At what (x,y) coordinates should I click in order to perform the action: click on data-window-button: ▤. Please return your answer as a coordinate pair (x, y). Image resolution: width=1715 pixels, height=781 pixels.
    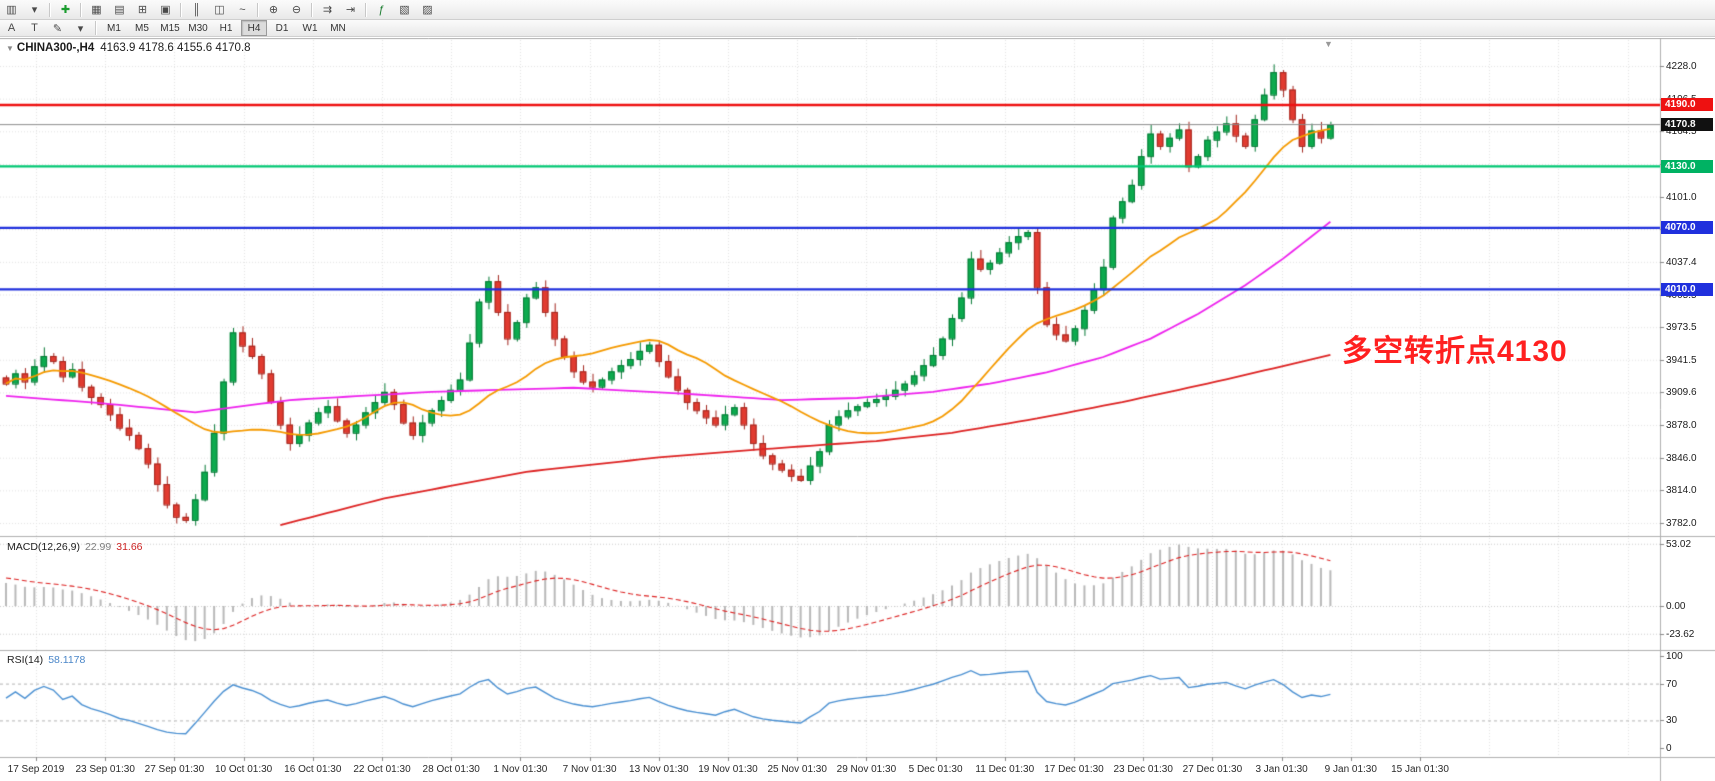
    Looking at the image, I should click on (119, 10).